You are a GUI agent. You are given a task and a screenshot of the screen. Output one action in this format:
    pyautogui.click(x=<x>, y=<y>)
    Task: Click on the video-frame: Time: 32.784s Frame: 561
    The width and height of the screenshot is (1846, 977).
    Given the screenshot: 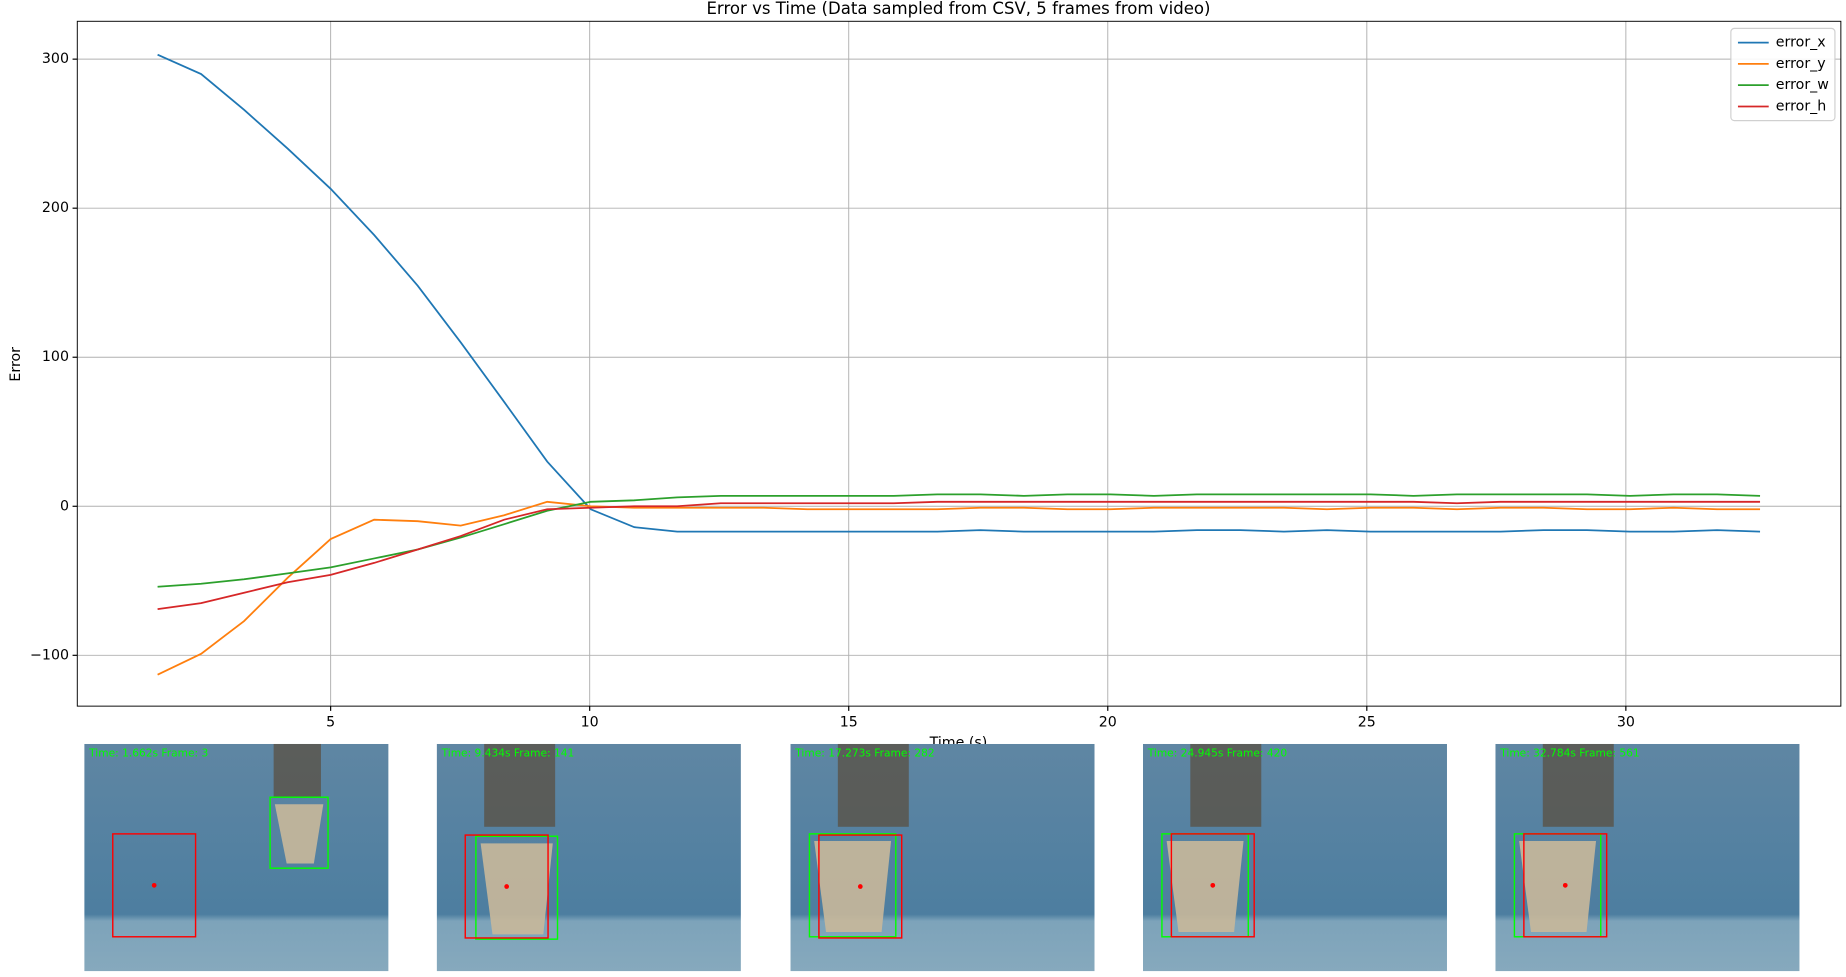 What is the action you would take?
    pyautogui.click(x=1647, y=857)
    